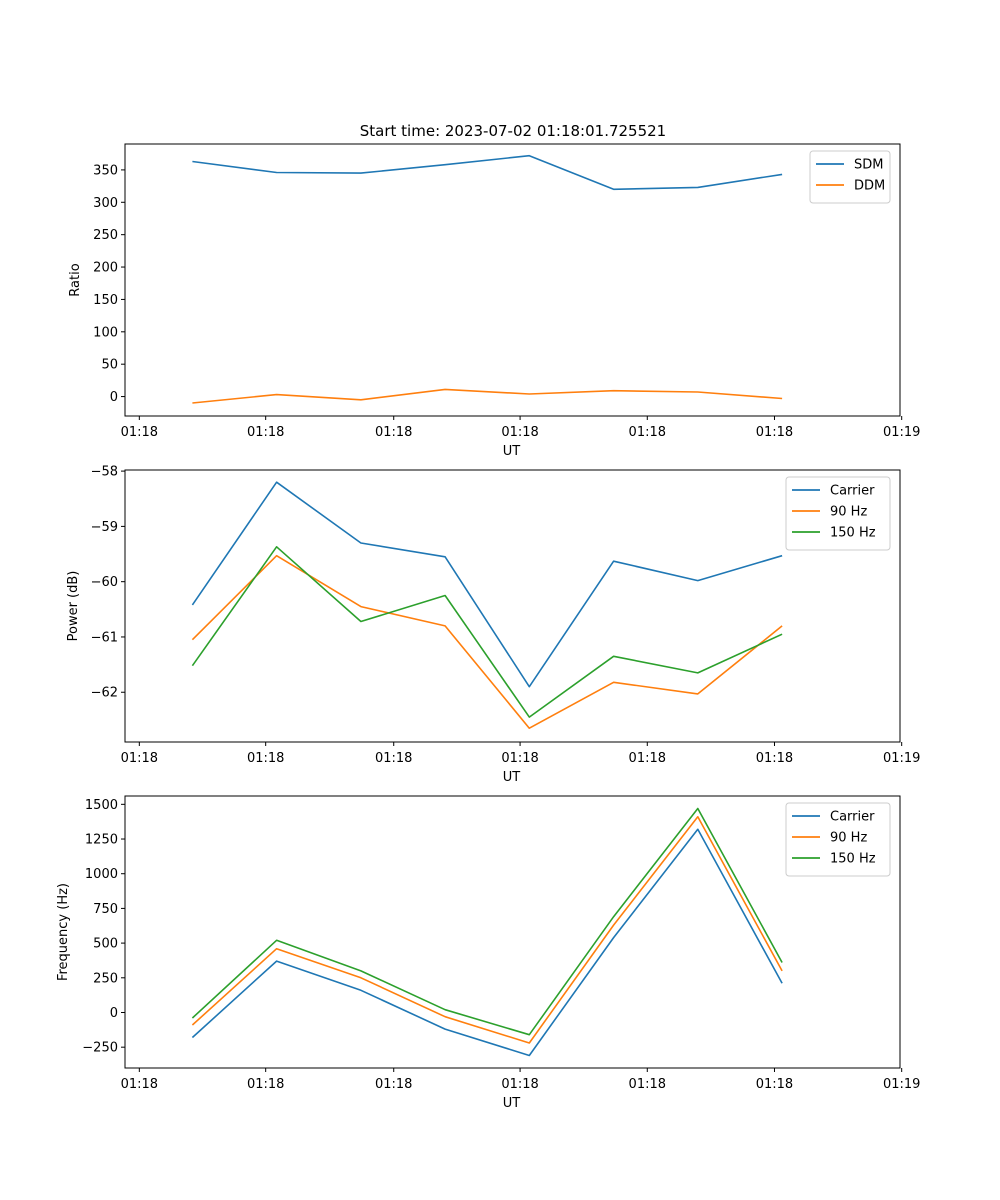 Image resolution: width=1000 pixels, height=1200 pixels. Describe the element at coordinates (101, 874) in the screenshot. I see `y-tick-label: 1000` at that location.